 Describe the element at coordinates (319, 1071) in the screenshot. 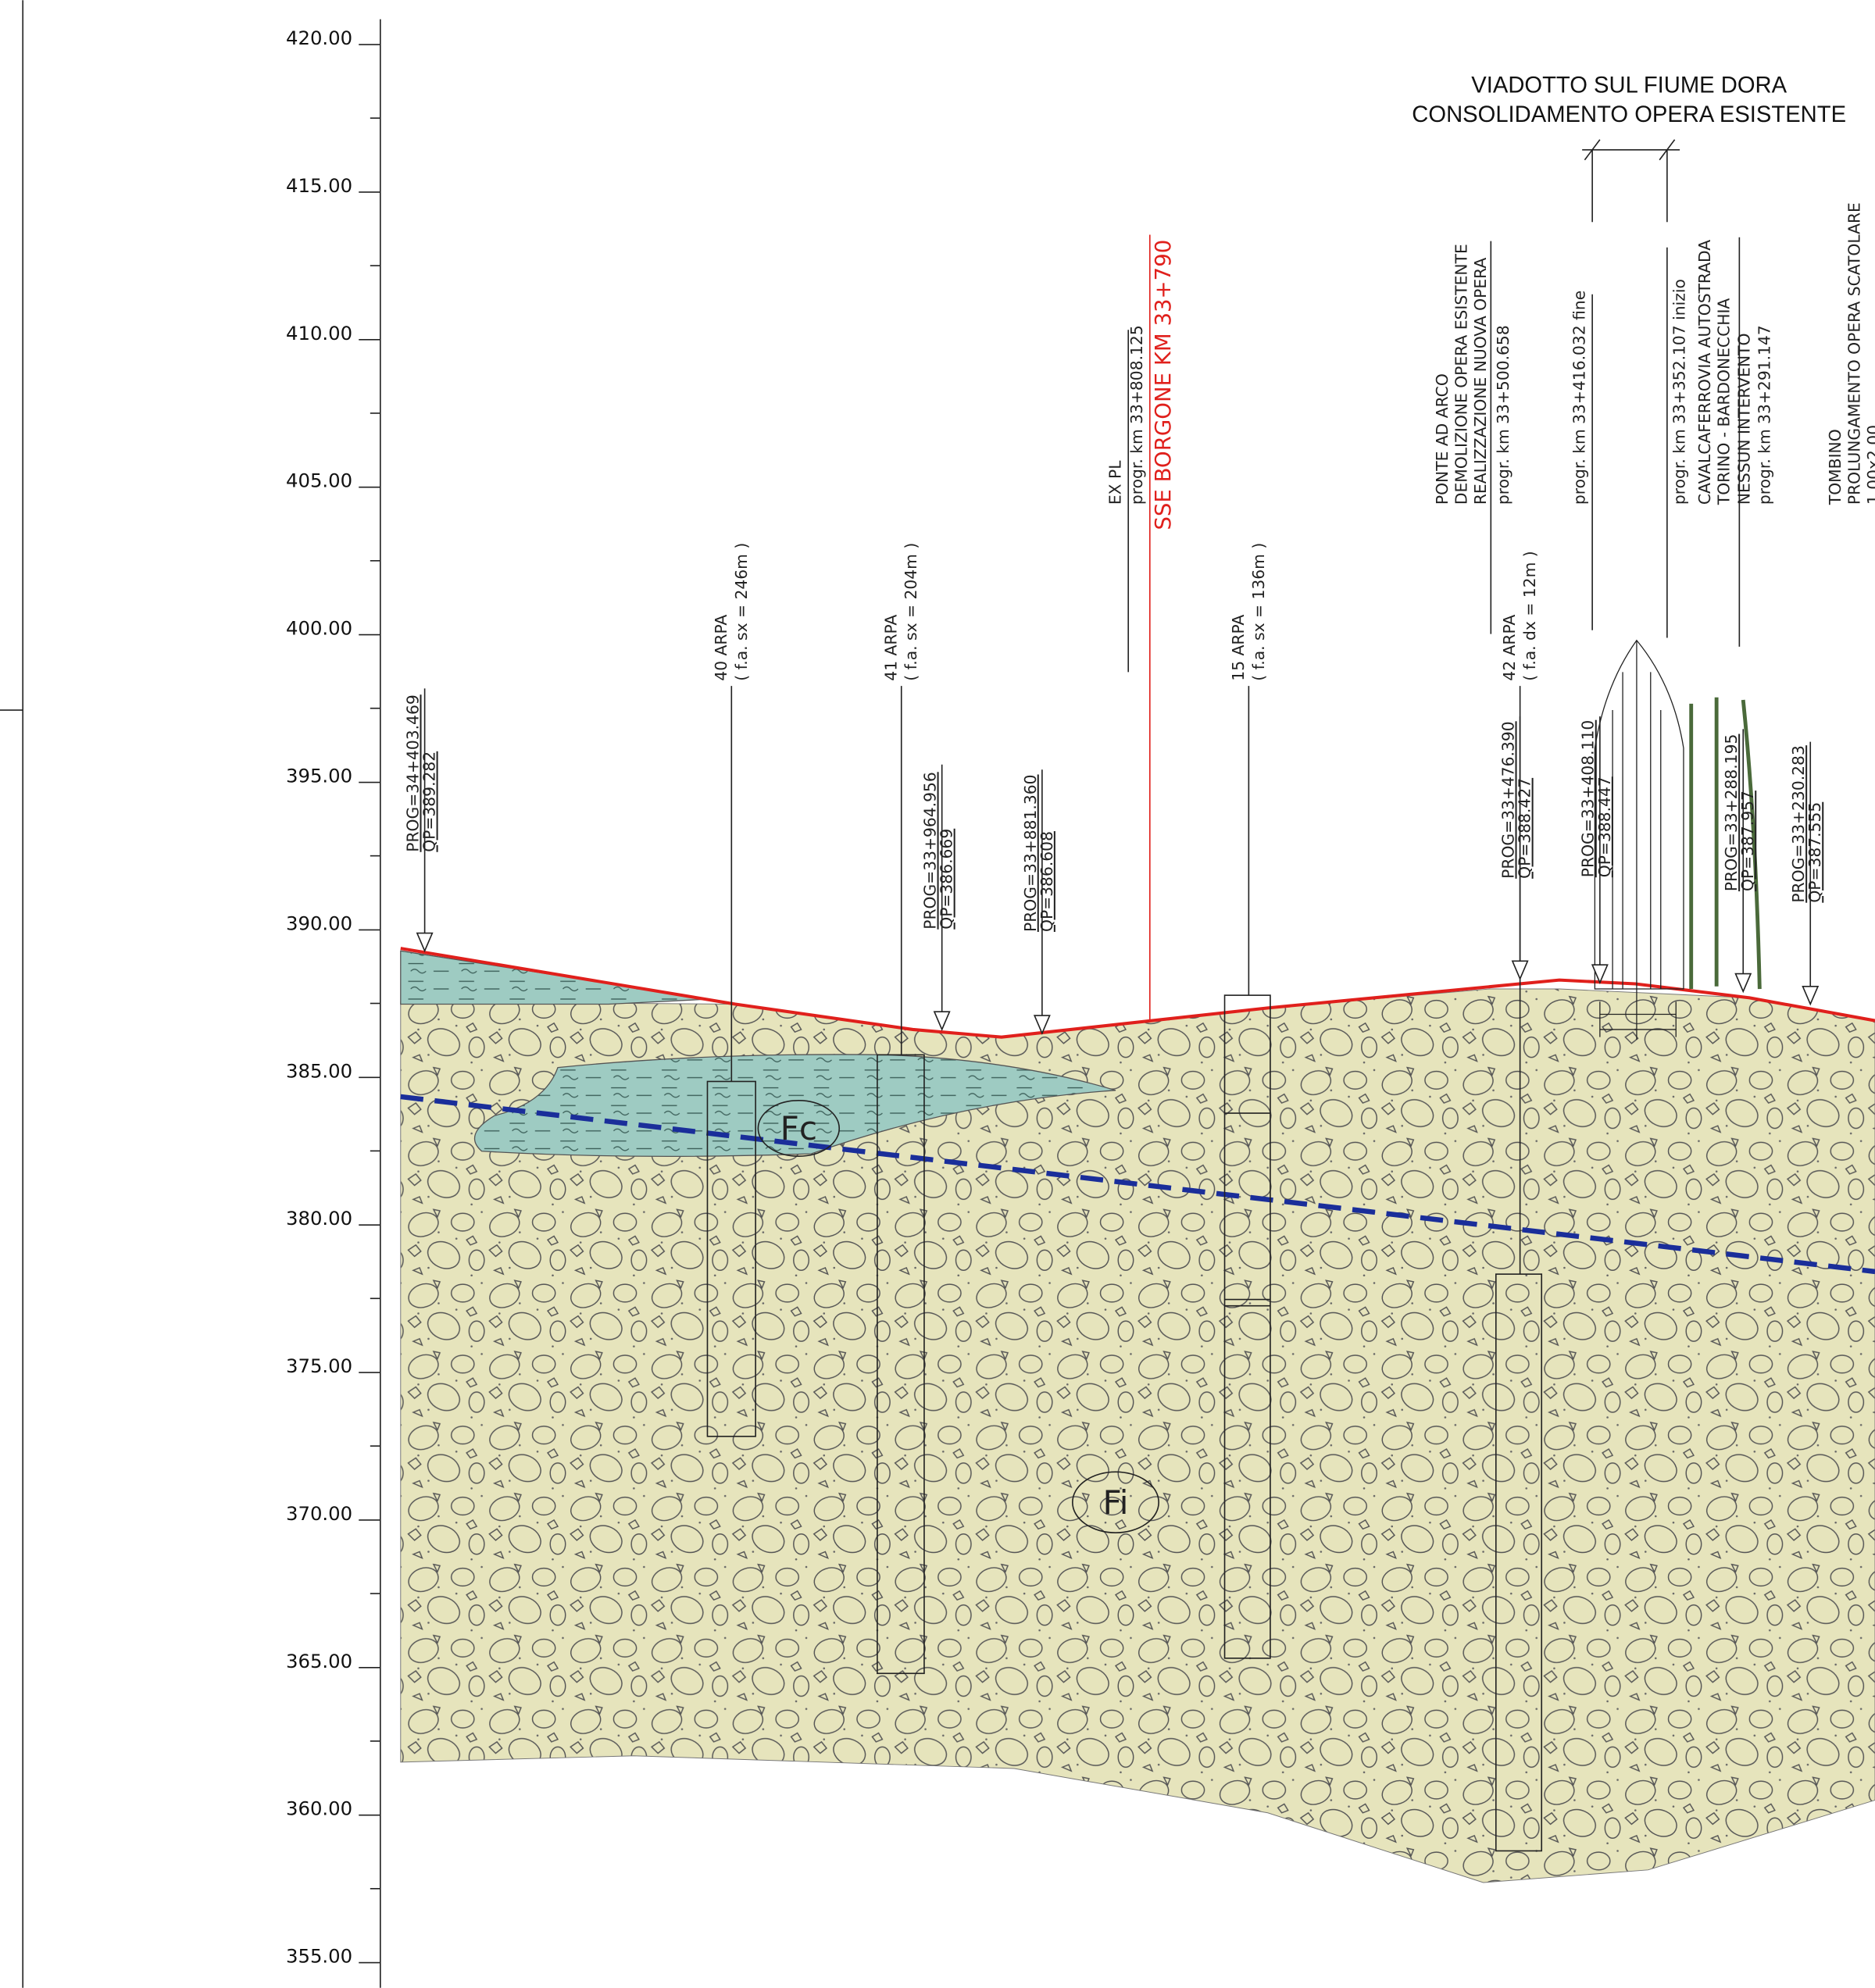

I see `axis-label: 385.00` at that location.